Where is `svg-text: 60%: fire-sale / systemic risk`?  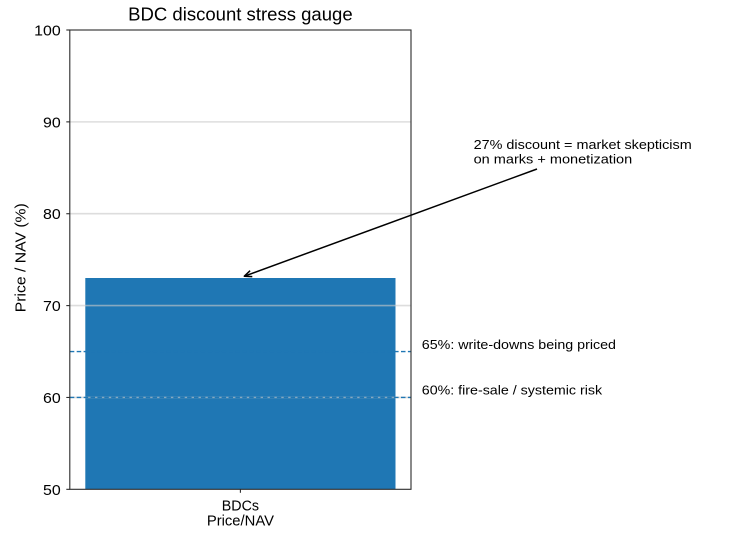
svg-text: 60%: fire-sale / systemic risk is located at coordinates (512, 390).